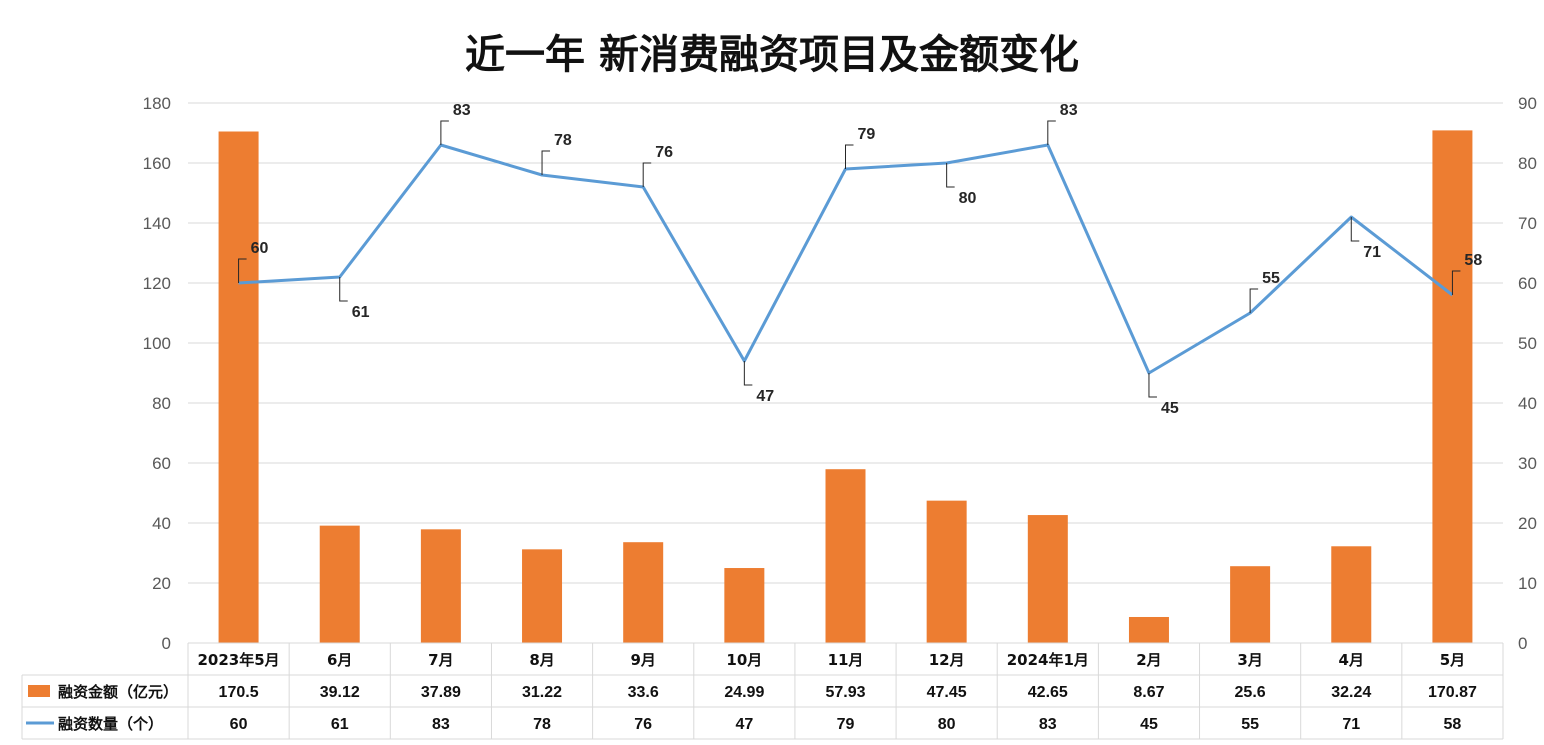 This screenshot has height=745, width=1544. I want to click on line-data-label: 61, so click(361, 312).